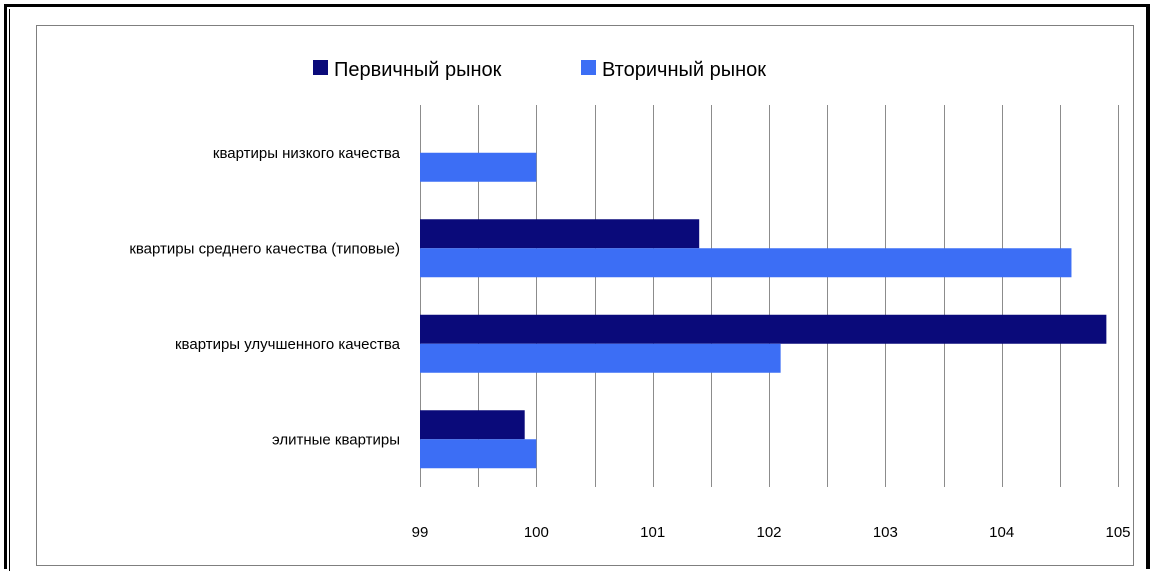 The width and height of the screenshot is (1152, 571). Describe the element at coordinates (536, 532) in the screenshot. I see `x-tick-label: 100` at that location.